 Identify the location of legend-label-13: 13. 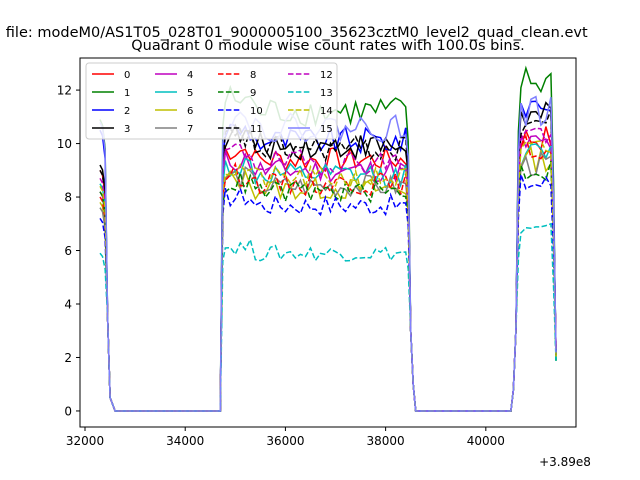
(326, 93).